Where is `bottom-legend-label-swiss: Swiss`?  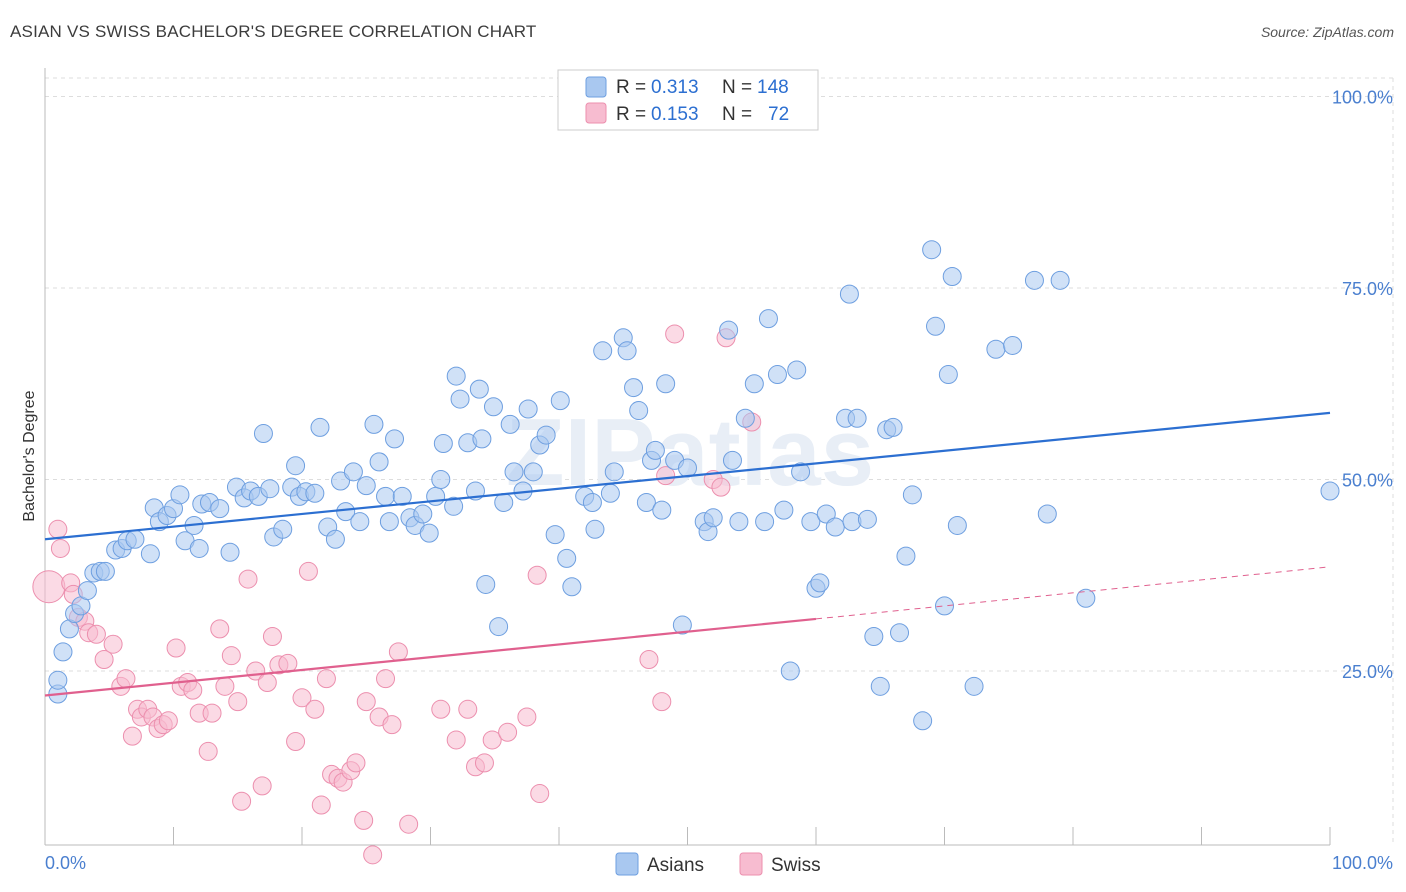
bottom-legend-label-swiss: Swiss is located at coordinates (796, 865).